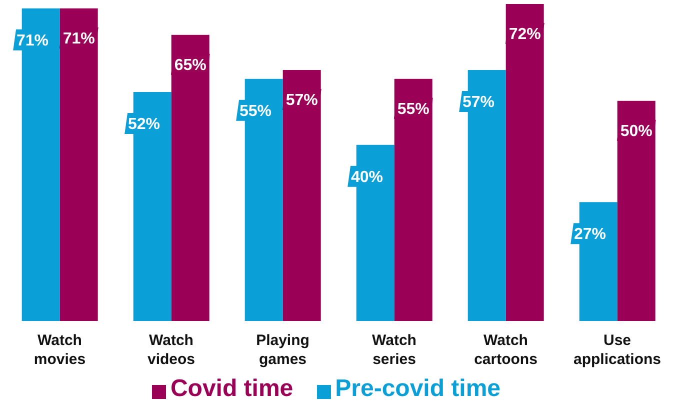 The image size is (677, 415). I want to click on data-label: 50%, so click(636, 131).